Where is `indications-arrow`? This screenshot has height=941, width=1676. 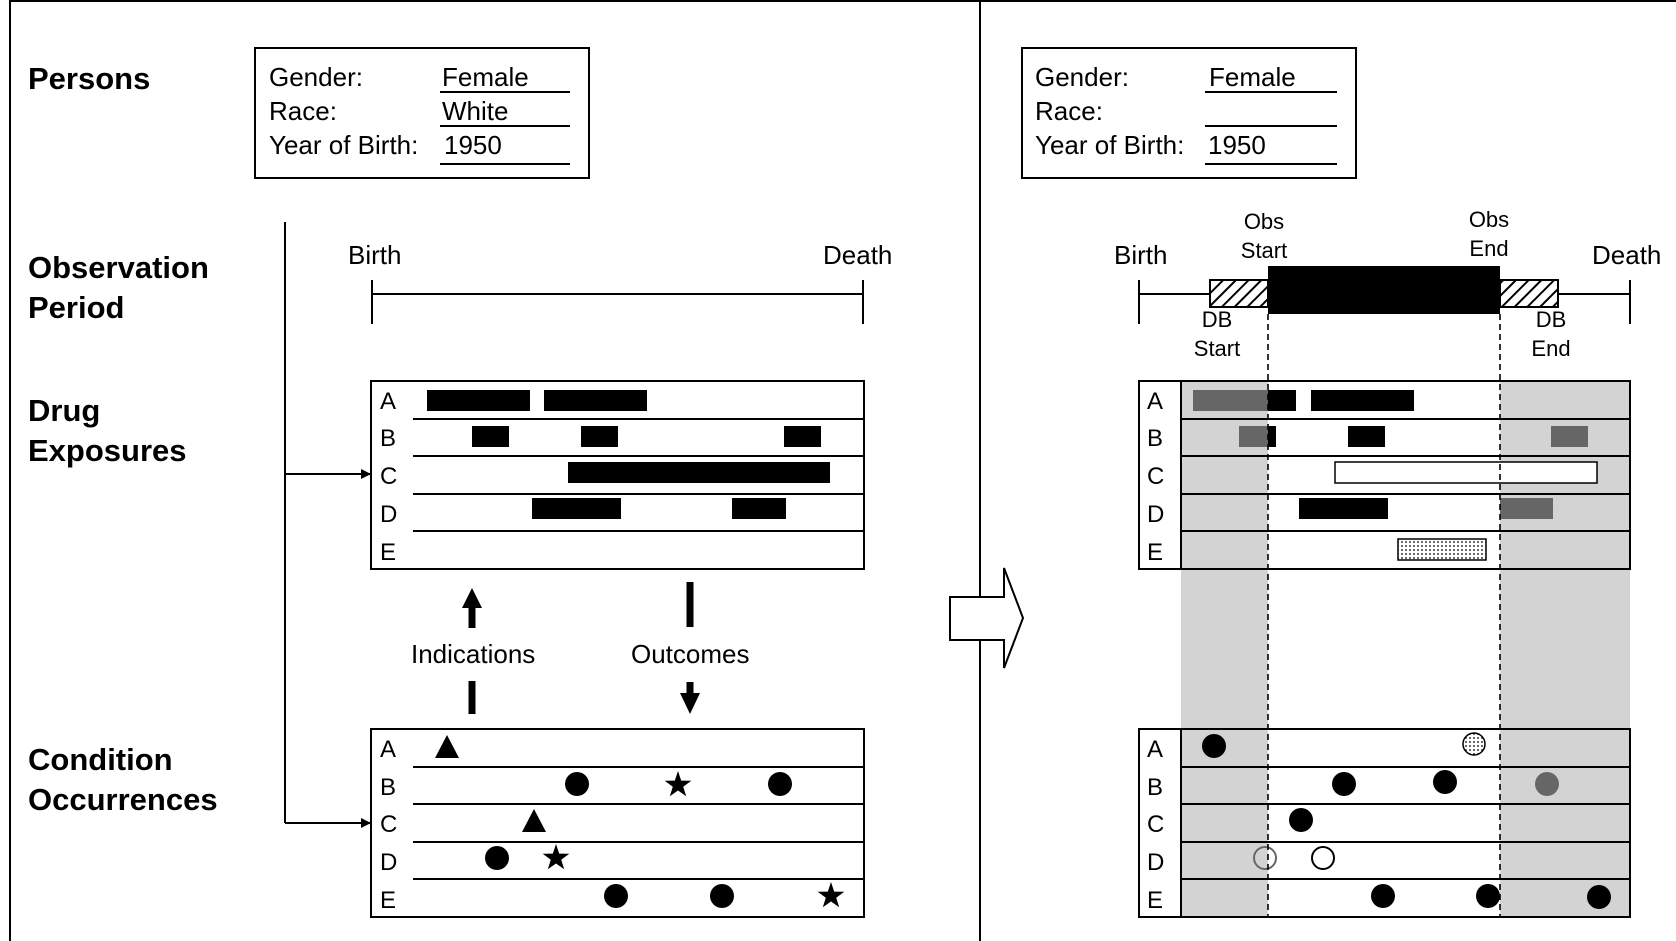 indications-arrow is located at coordinates (472, 651).